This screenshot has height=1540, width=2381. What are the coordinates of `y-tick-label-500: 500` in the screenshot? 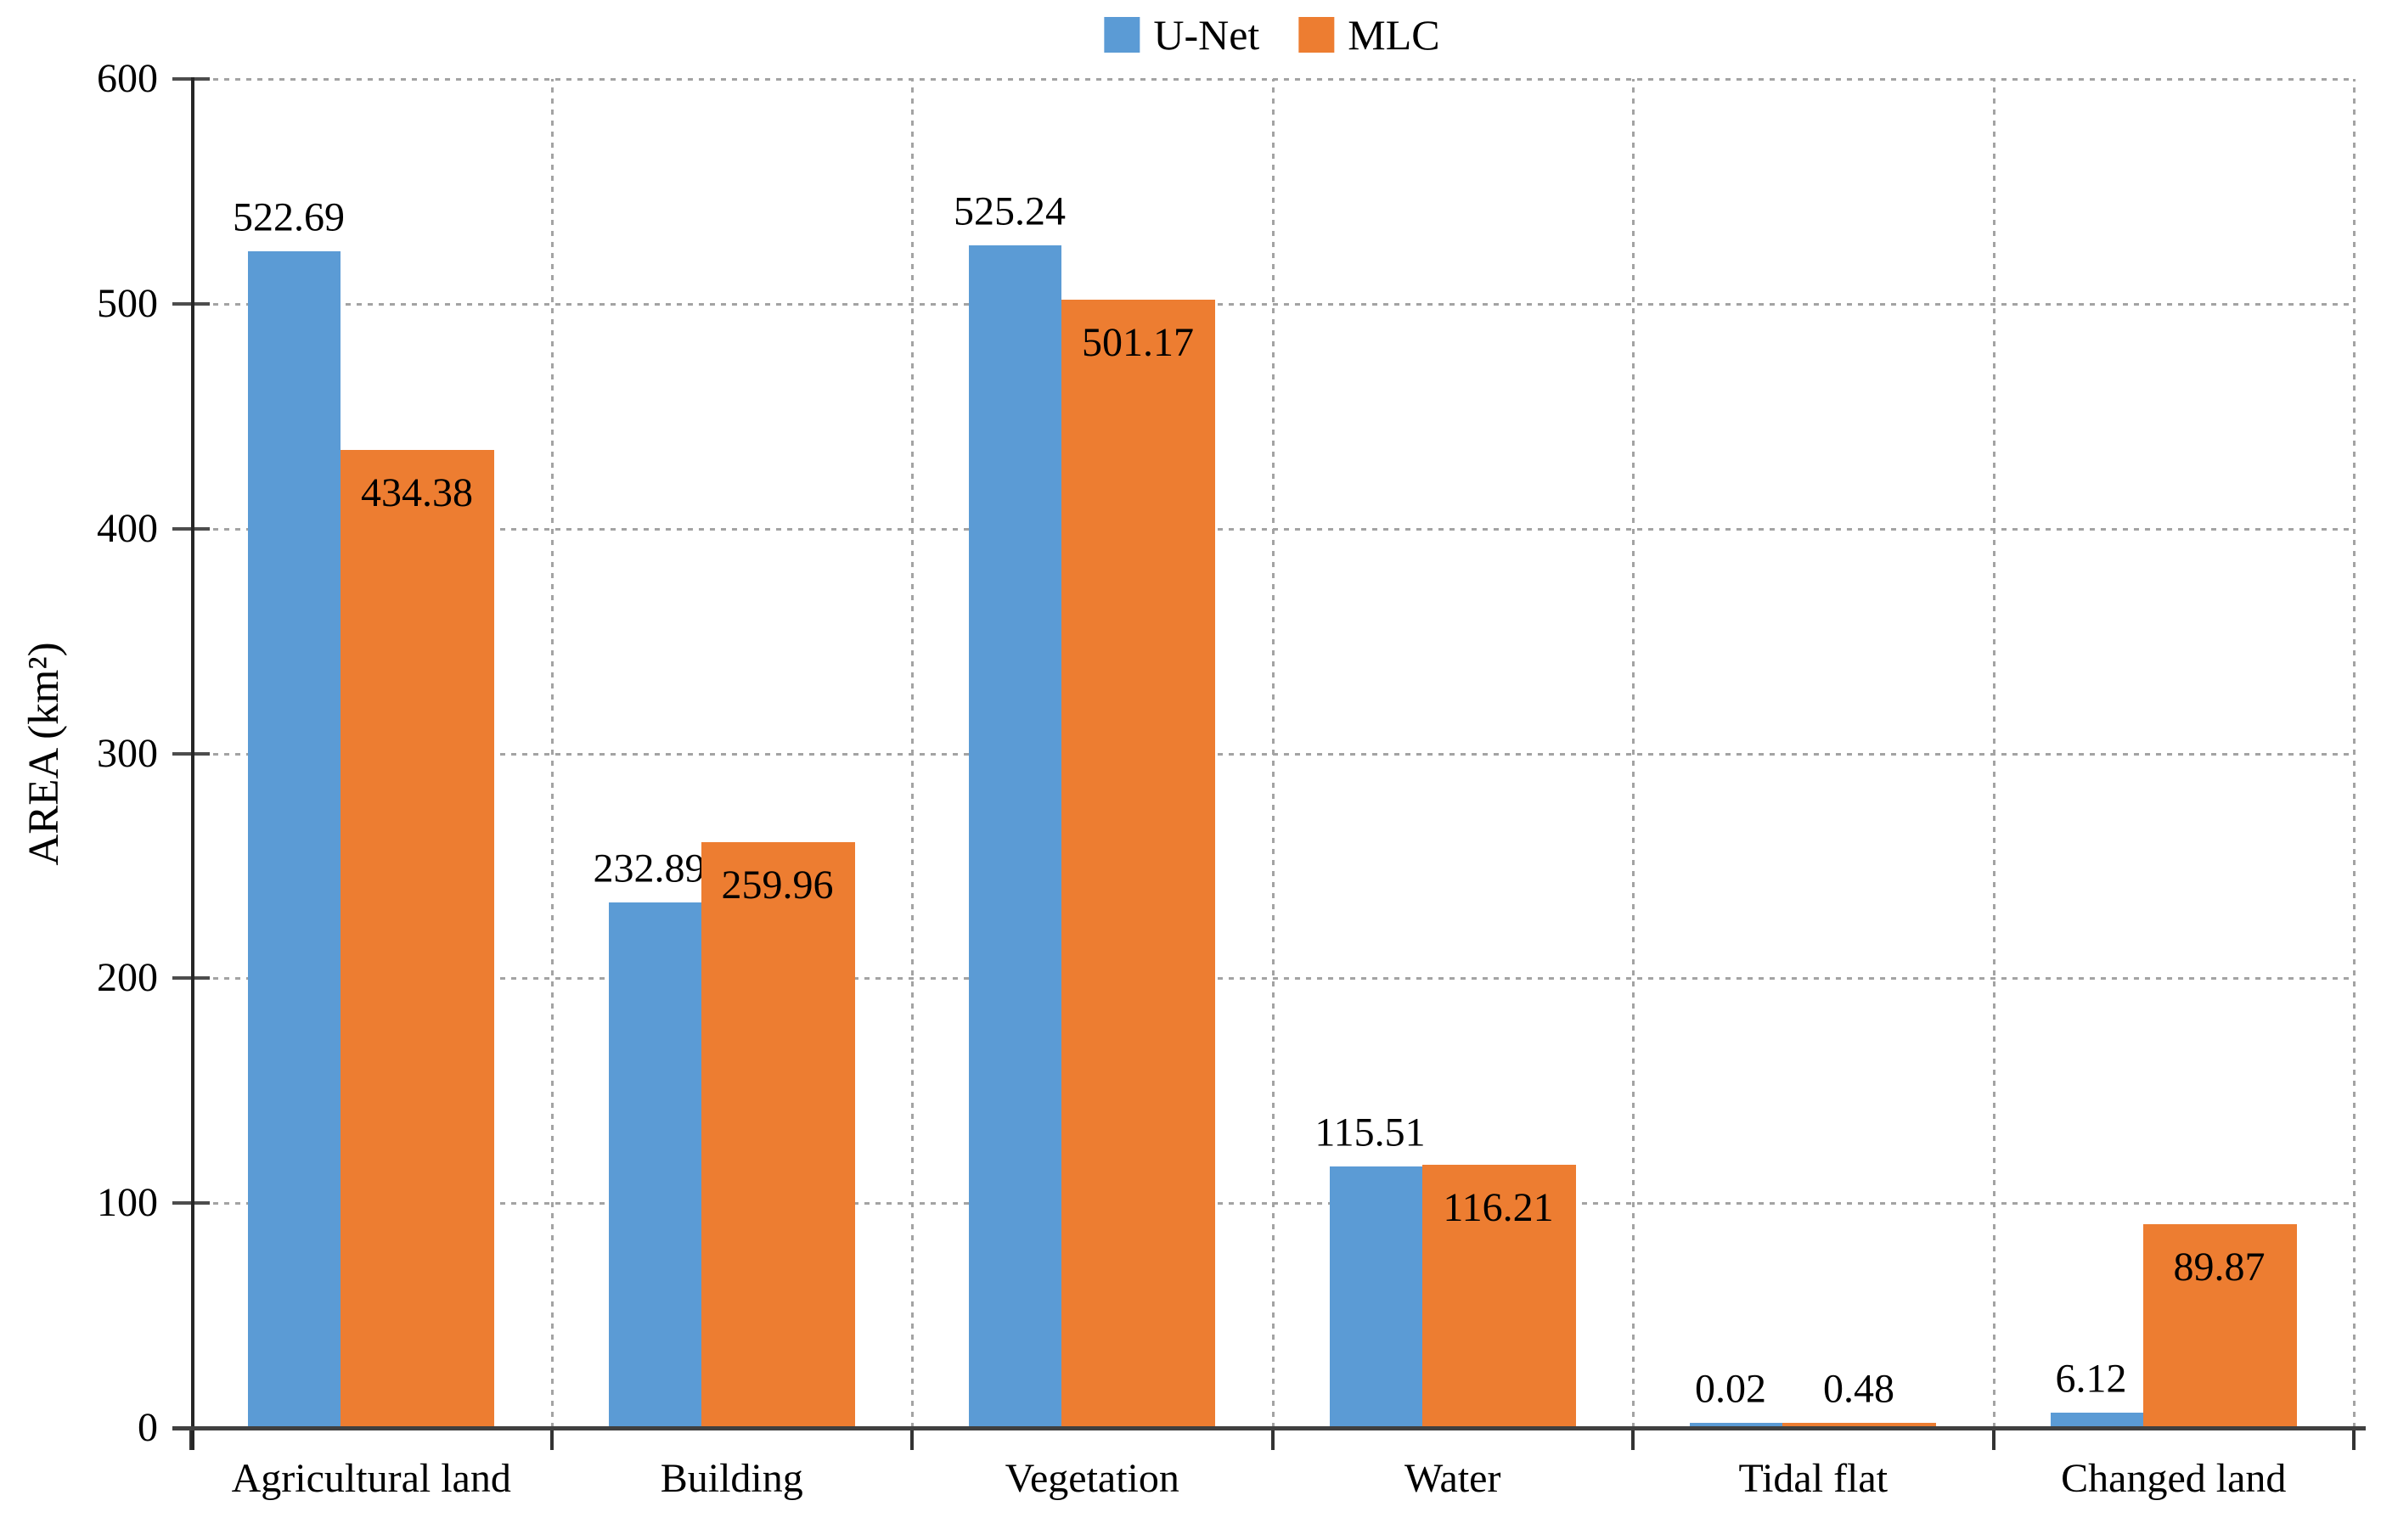 It's located at (127, 303).